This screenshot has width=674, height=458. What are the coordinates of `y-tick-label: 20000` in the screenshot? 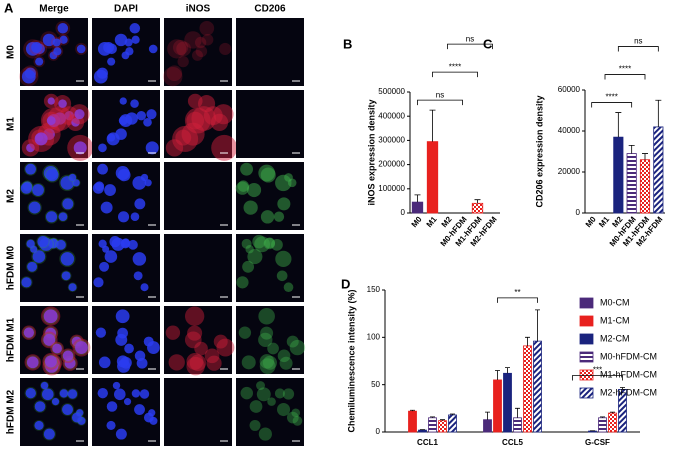 It's located at (569, 171).